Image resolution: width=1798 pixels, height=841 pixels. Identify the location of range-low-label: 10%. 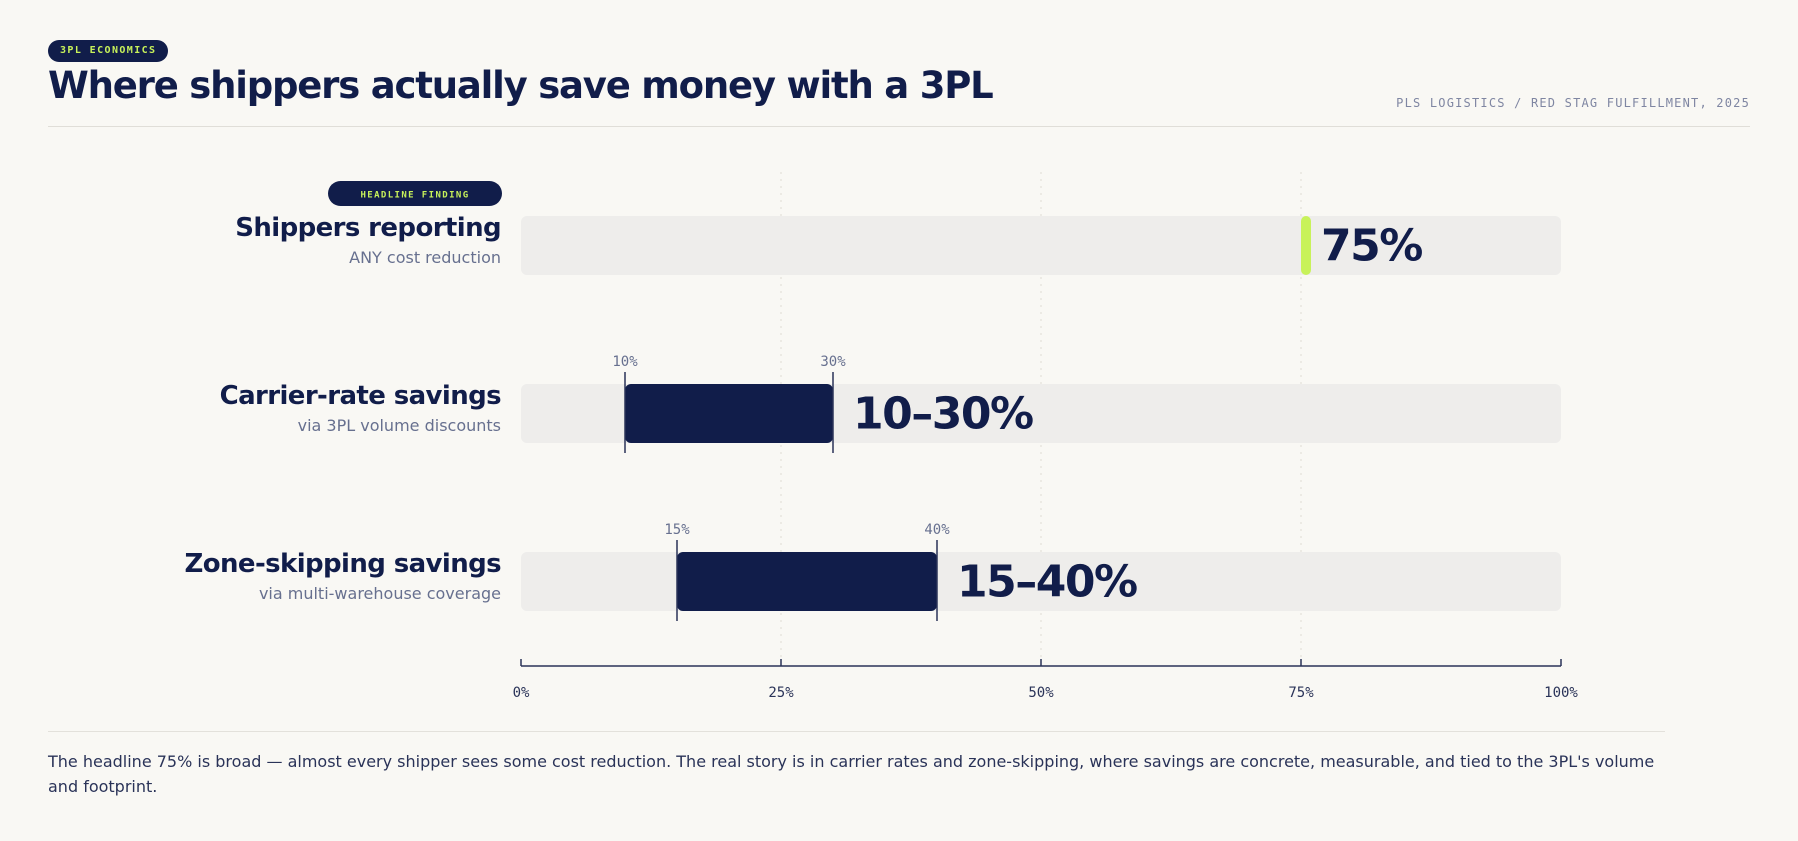
(625, 362).